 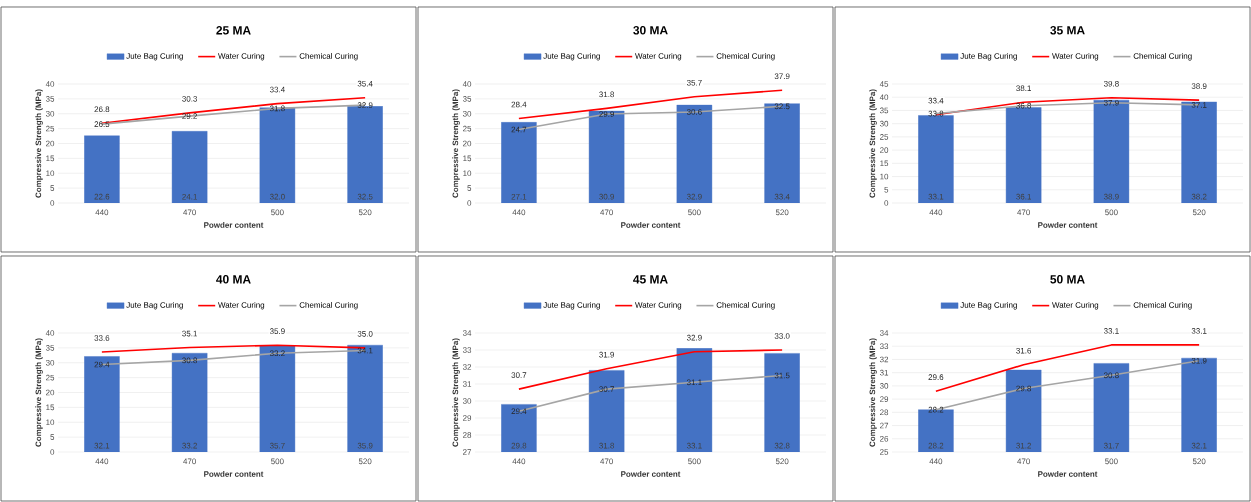 What do you see at coordinates (233, 30) in the screenshot?
I see `chart-title: 25 MA` at bounding box center [233, 30].